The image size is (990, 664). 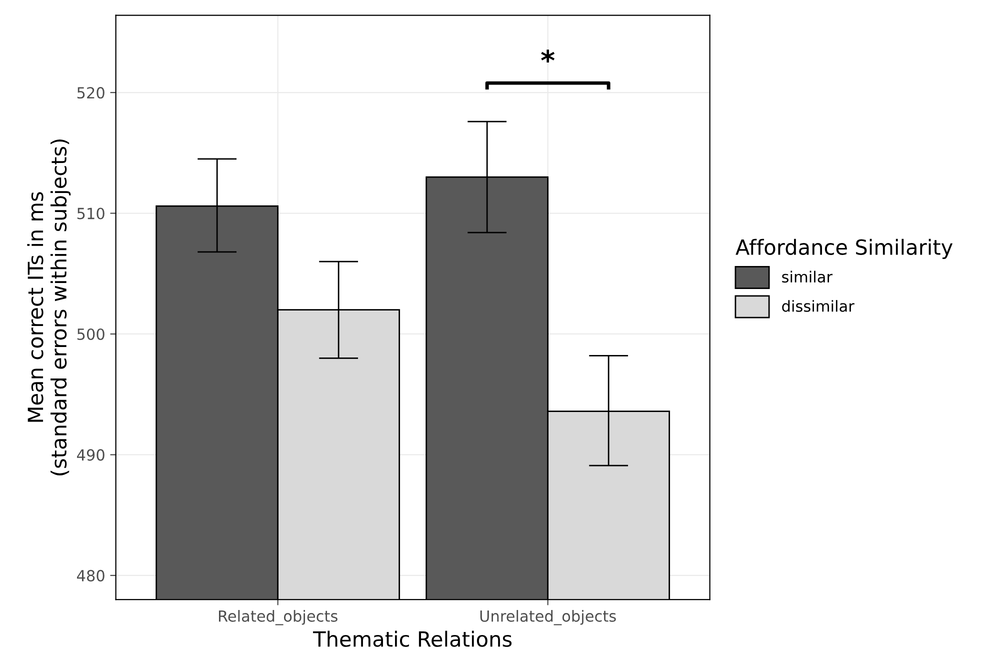 I want to click on legend-title: Affordance Similarity, so click(x=844, y=249).